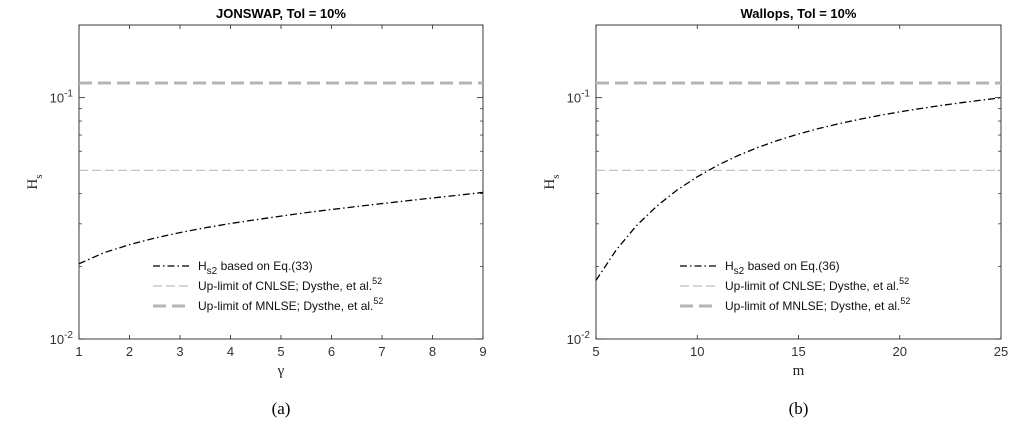  Describe the element at coordinates (799, 13) in the screenshot. I see `chart-title: Wallops, Tol = 10%` at that location.